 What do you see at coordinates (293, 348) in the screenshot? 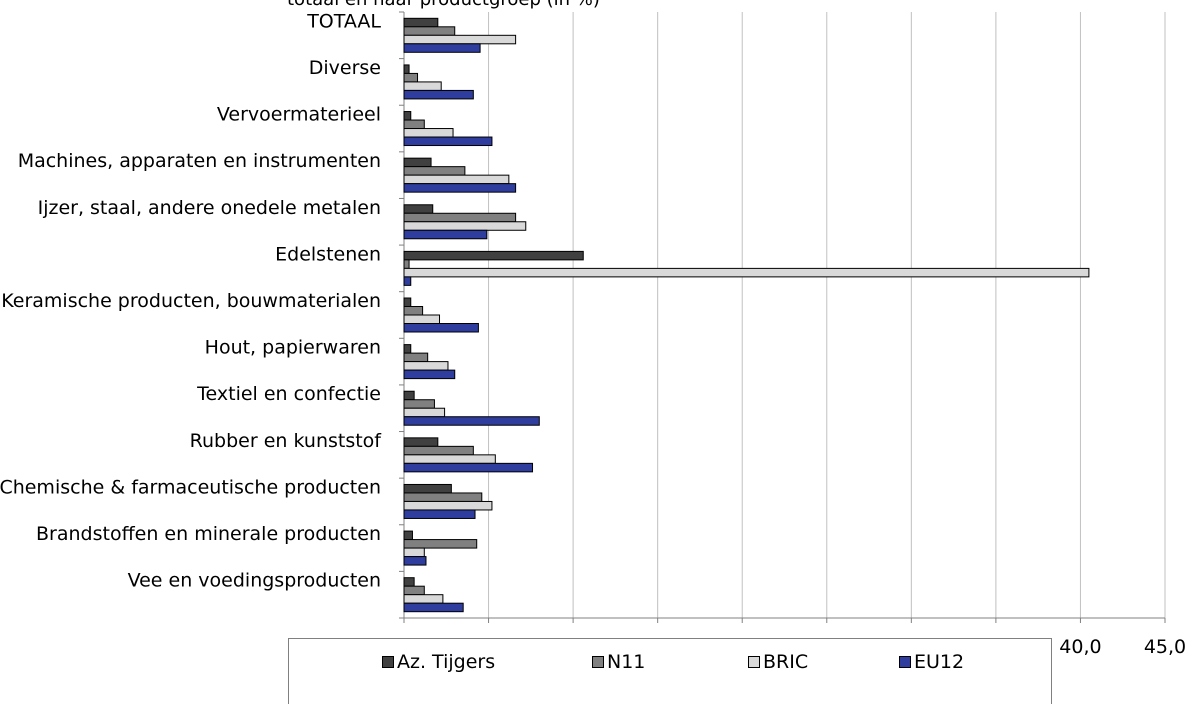
I see `category-label: Hout, papierwaren` at bounding box center [293, 348].